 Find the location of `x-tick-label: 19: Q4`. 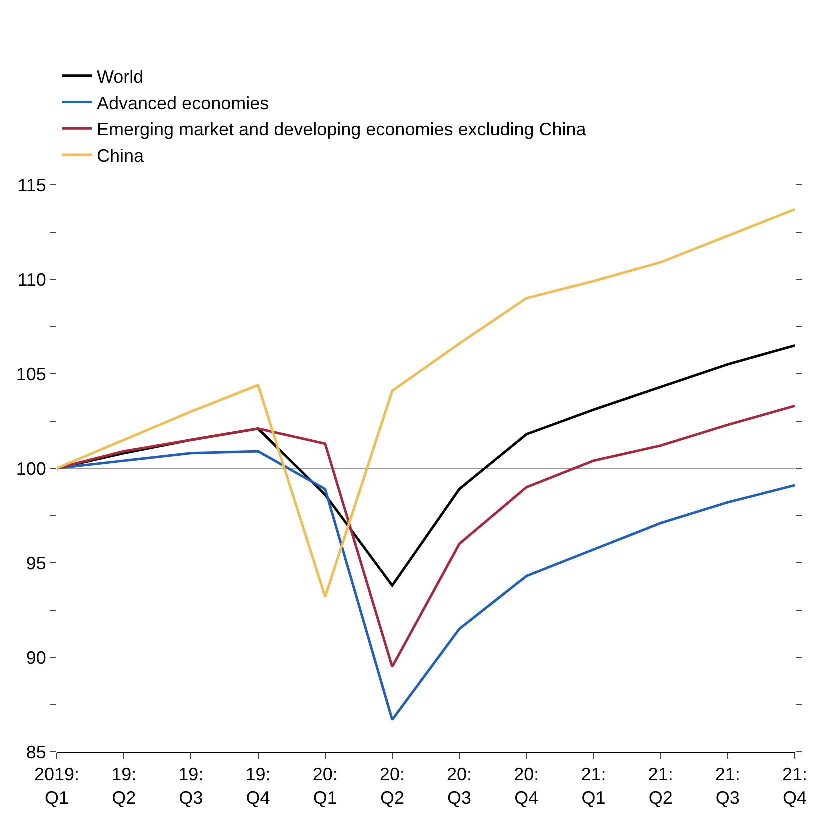

x-tick-label: 19: Q4 is located at coordinates (258, 786).